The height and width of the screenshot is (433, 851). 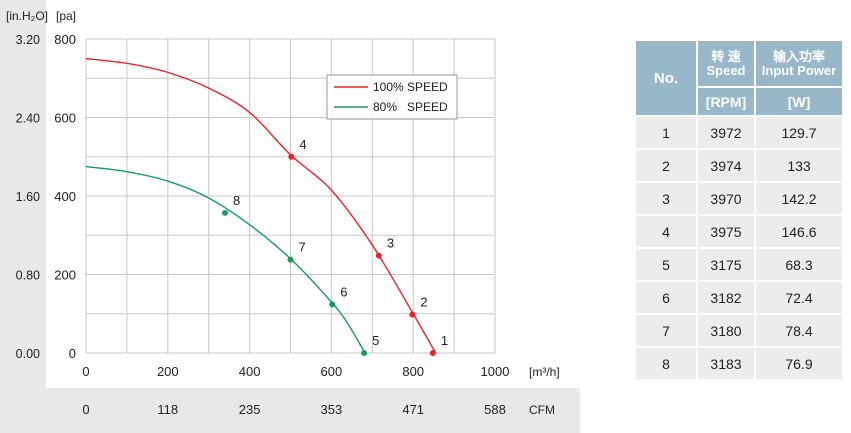 What do you see at coordinates (542, 410) in the screenshot?
I see `flow-cfm-unit: CFM` at bounding box center [542, 410].